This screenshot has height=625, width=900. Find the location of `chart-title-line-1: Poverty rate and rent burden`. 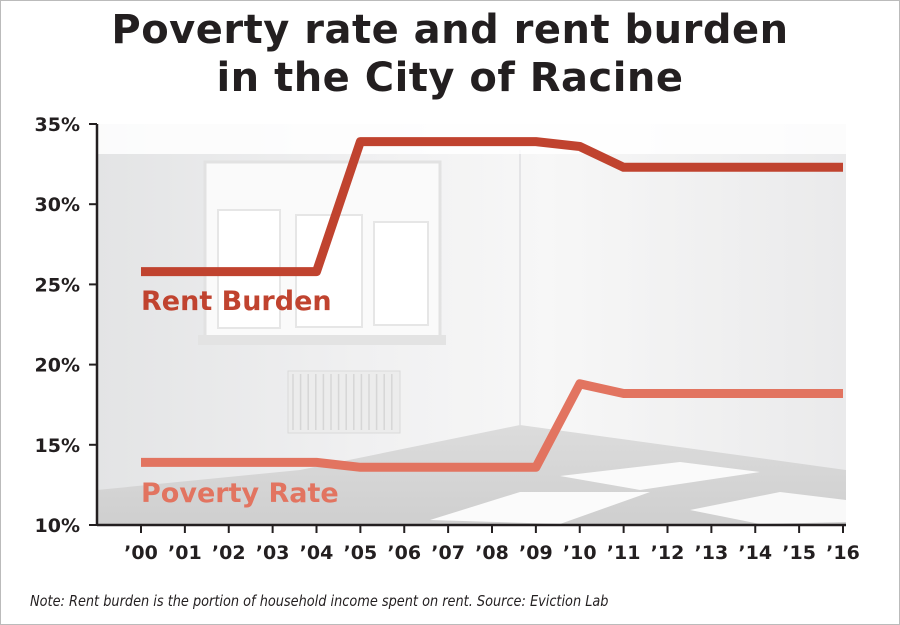

chart-title-line-1: Poverty rate and rent burden is located at coordinates (450, 30).